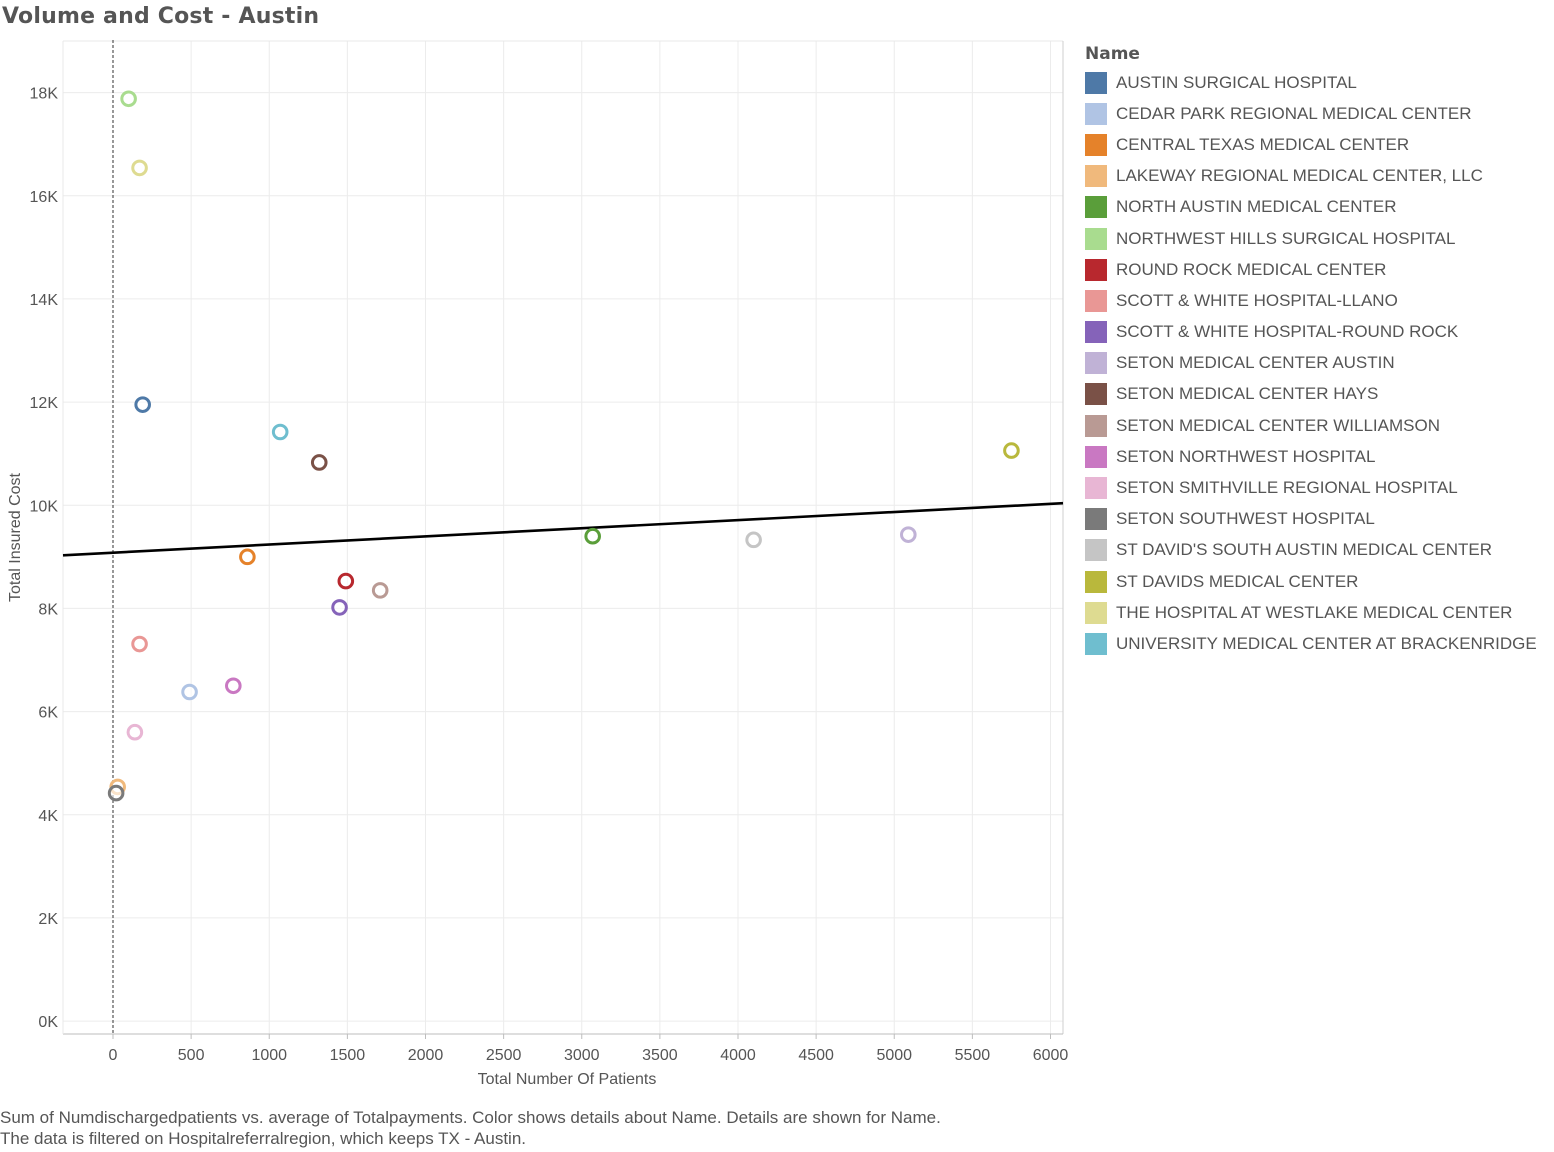 This screenshot has height=1152, width=1554. Describe the element at coordinates (113, 1055) in the screenshot. I see `x-tick-label: 0` at that location.